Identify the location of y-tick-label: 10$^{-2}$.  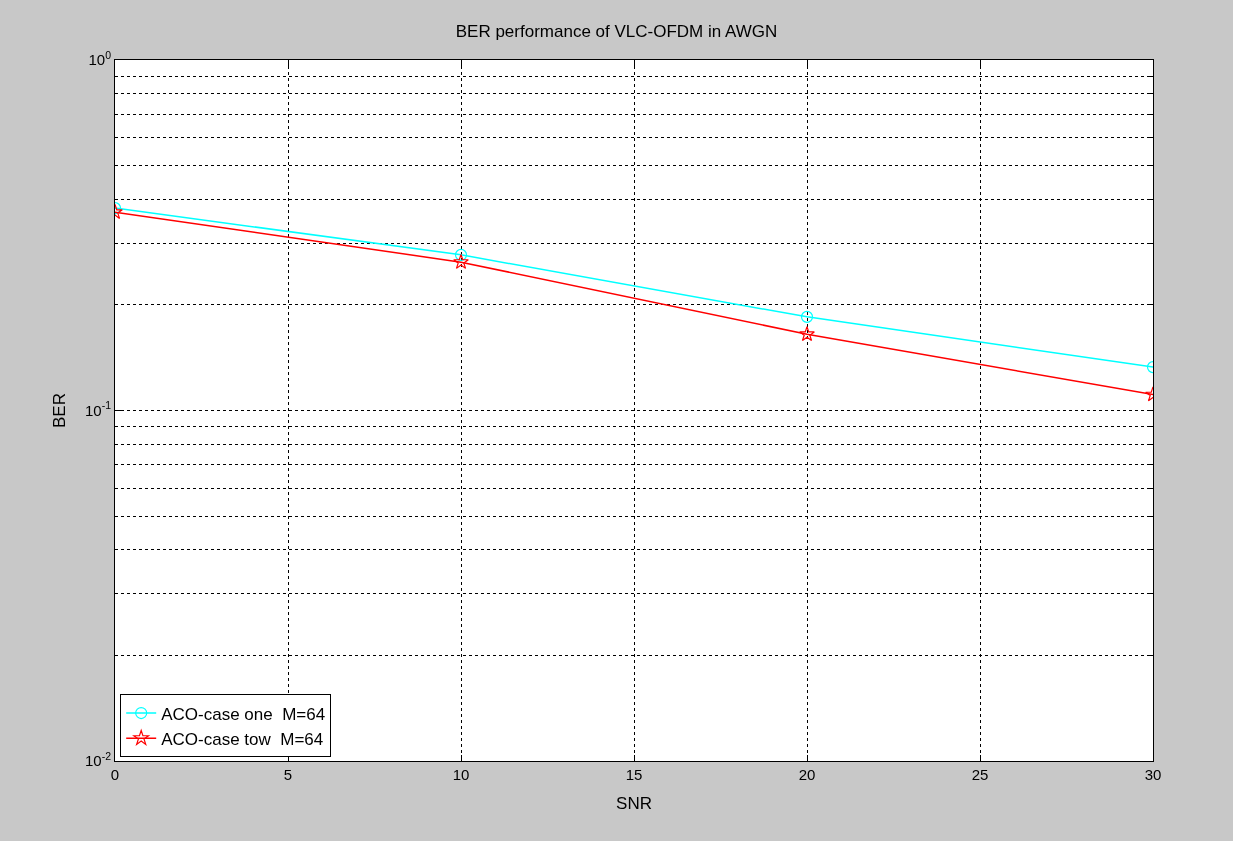
(98, 759).